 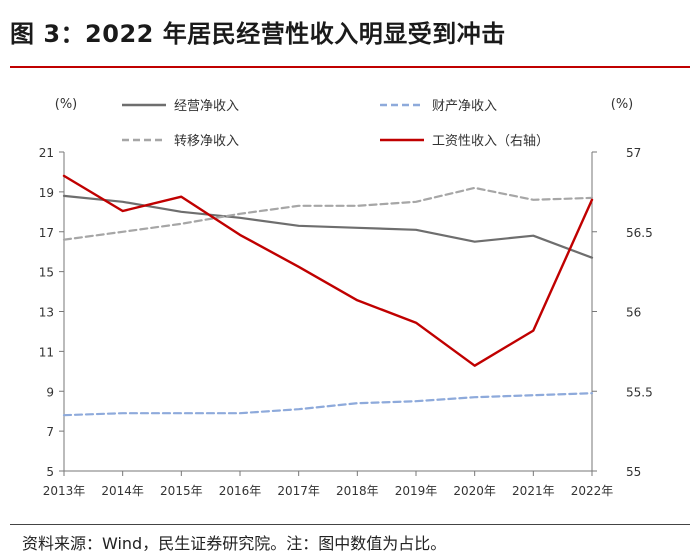 I want to click on x-axis-tick-label: 2022年, so click(x=592, y=491).